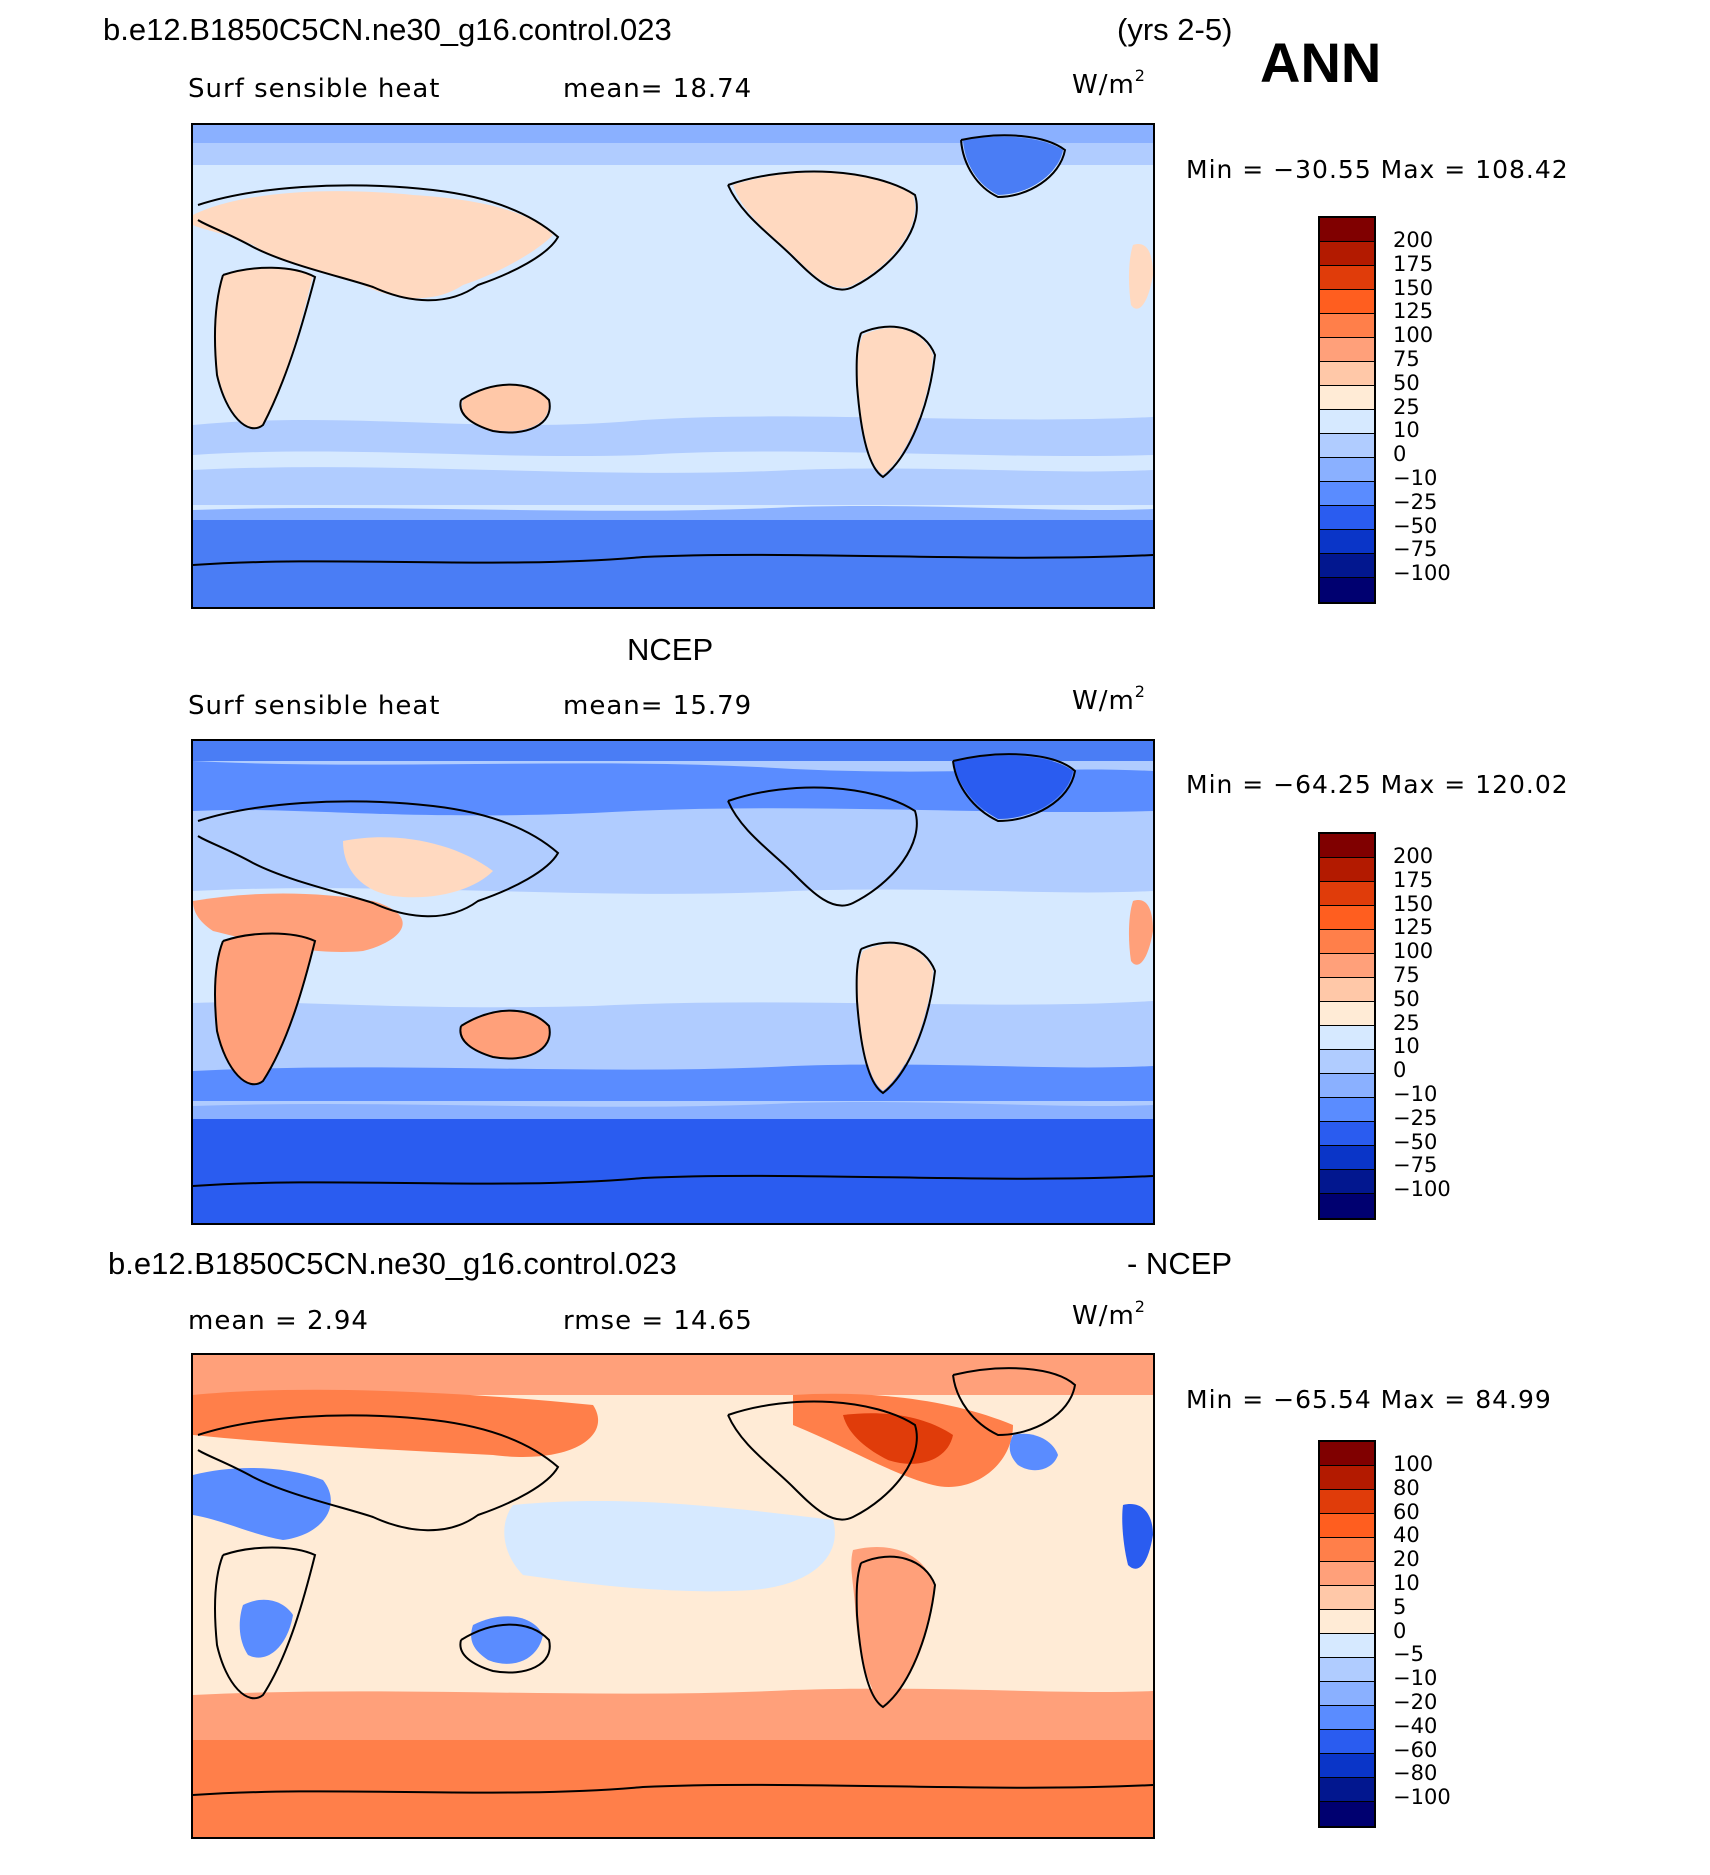 The height and width of the screenshot is (1875, 1710). Describe the element at coordinates (1406, 1511) in the screenshot. I see `colorbar-tick: 60` at that location.